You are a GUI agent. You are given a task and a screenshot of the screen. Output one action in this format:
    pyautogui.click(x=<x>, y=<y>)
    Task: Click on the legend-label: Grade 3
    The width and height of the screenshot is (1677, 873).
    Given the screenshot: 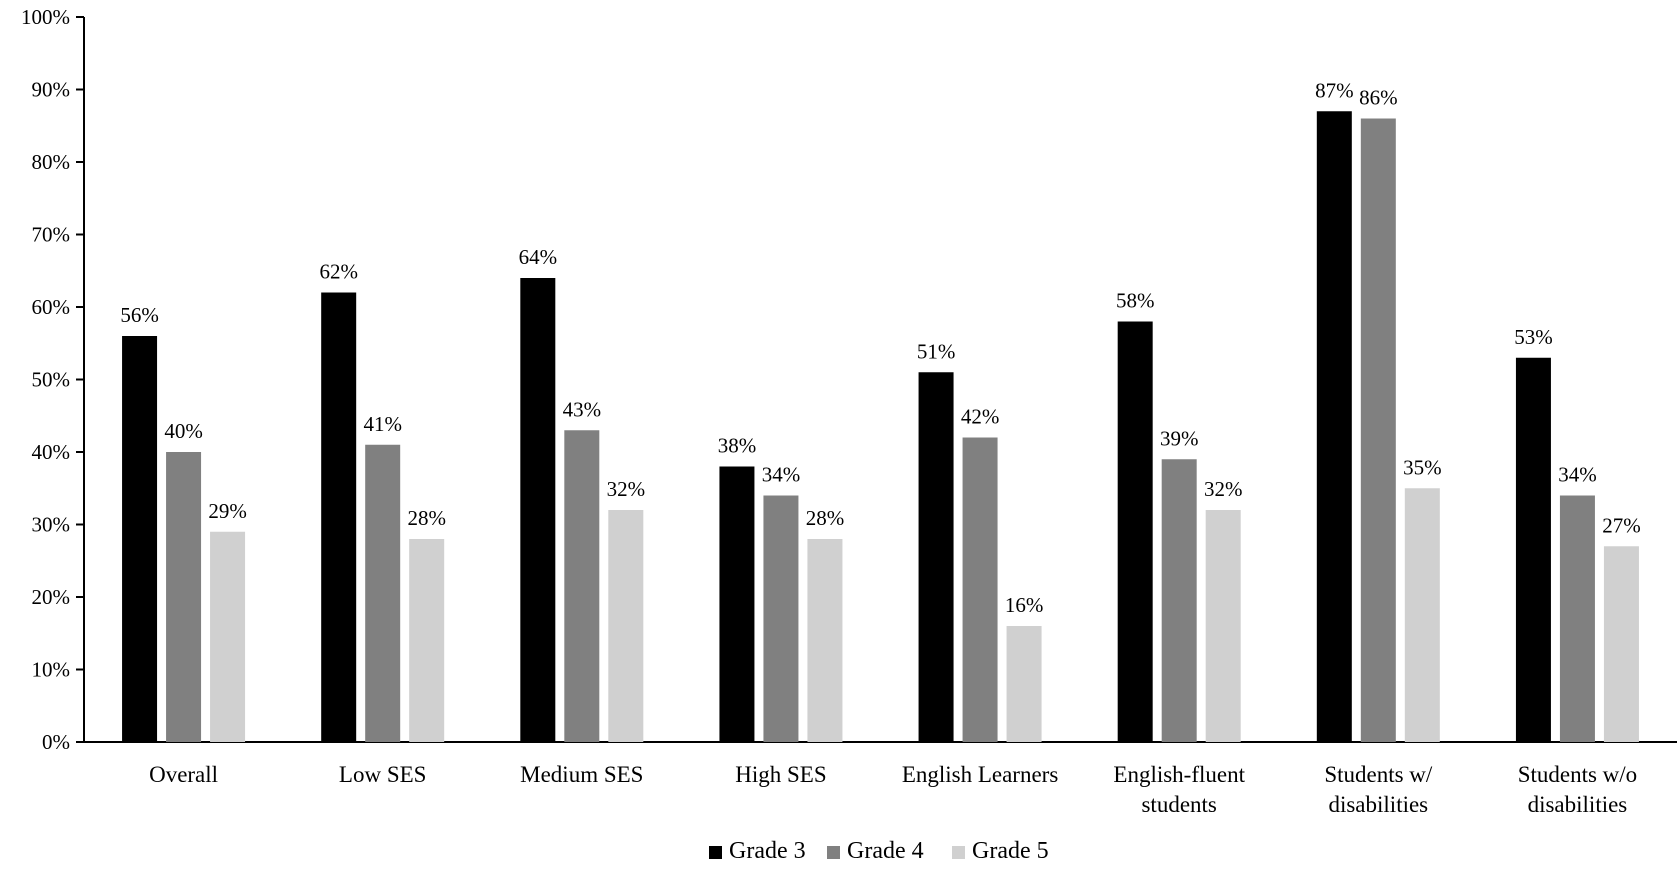 What is the action you would take?
    pyautogui.click(x=767, y=851)
    